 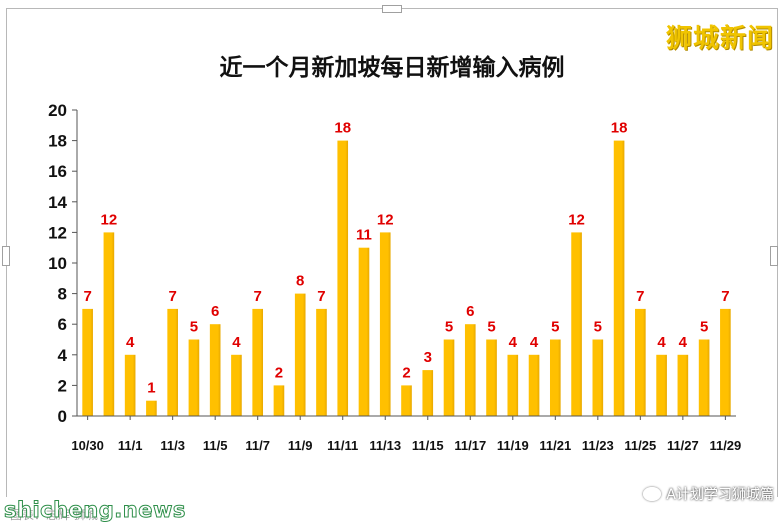 What do you see at coordinates (652, 494) in the screenshot?
I see `wechat-icon` at bounding box center [652, 494].